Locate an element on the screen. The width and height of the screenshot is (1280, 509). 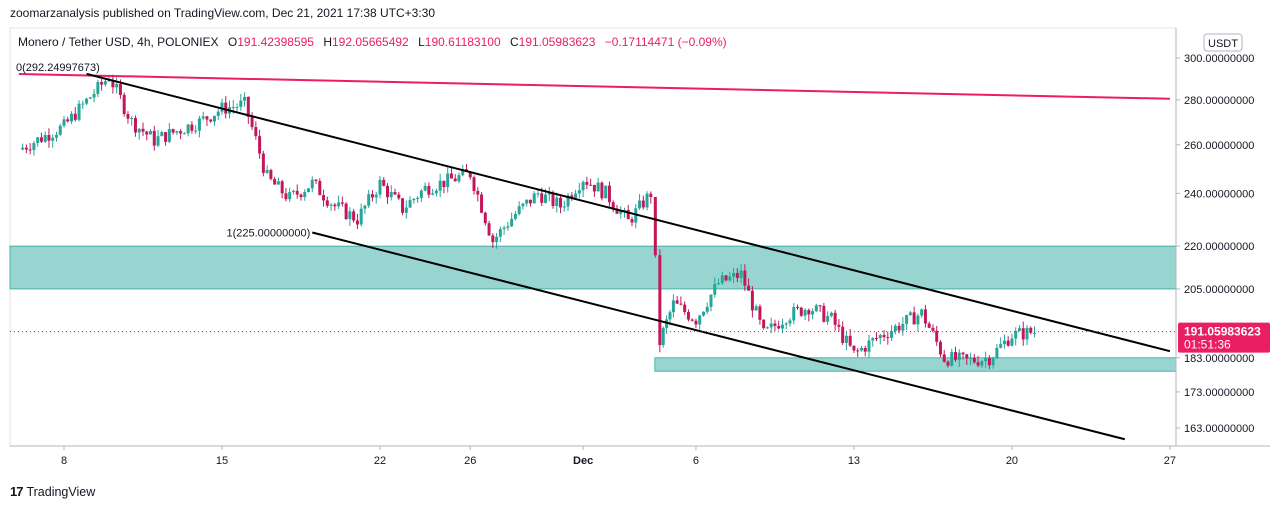
y-tick-label: 173.00000000 is located at coordinates (1219, 393).